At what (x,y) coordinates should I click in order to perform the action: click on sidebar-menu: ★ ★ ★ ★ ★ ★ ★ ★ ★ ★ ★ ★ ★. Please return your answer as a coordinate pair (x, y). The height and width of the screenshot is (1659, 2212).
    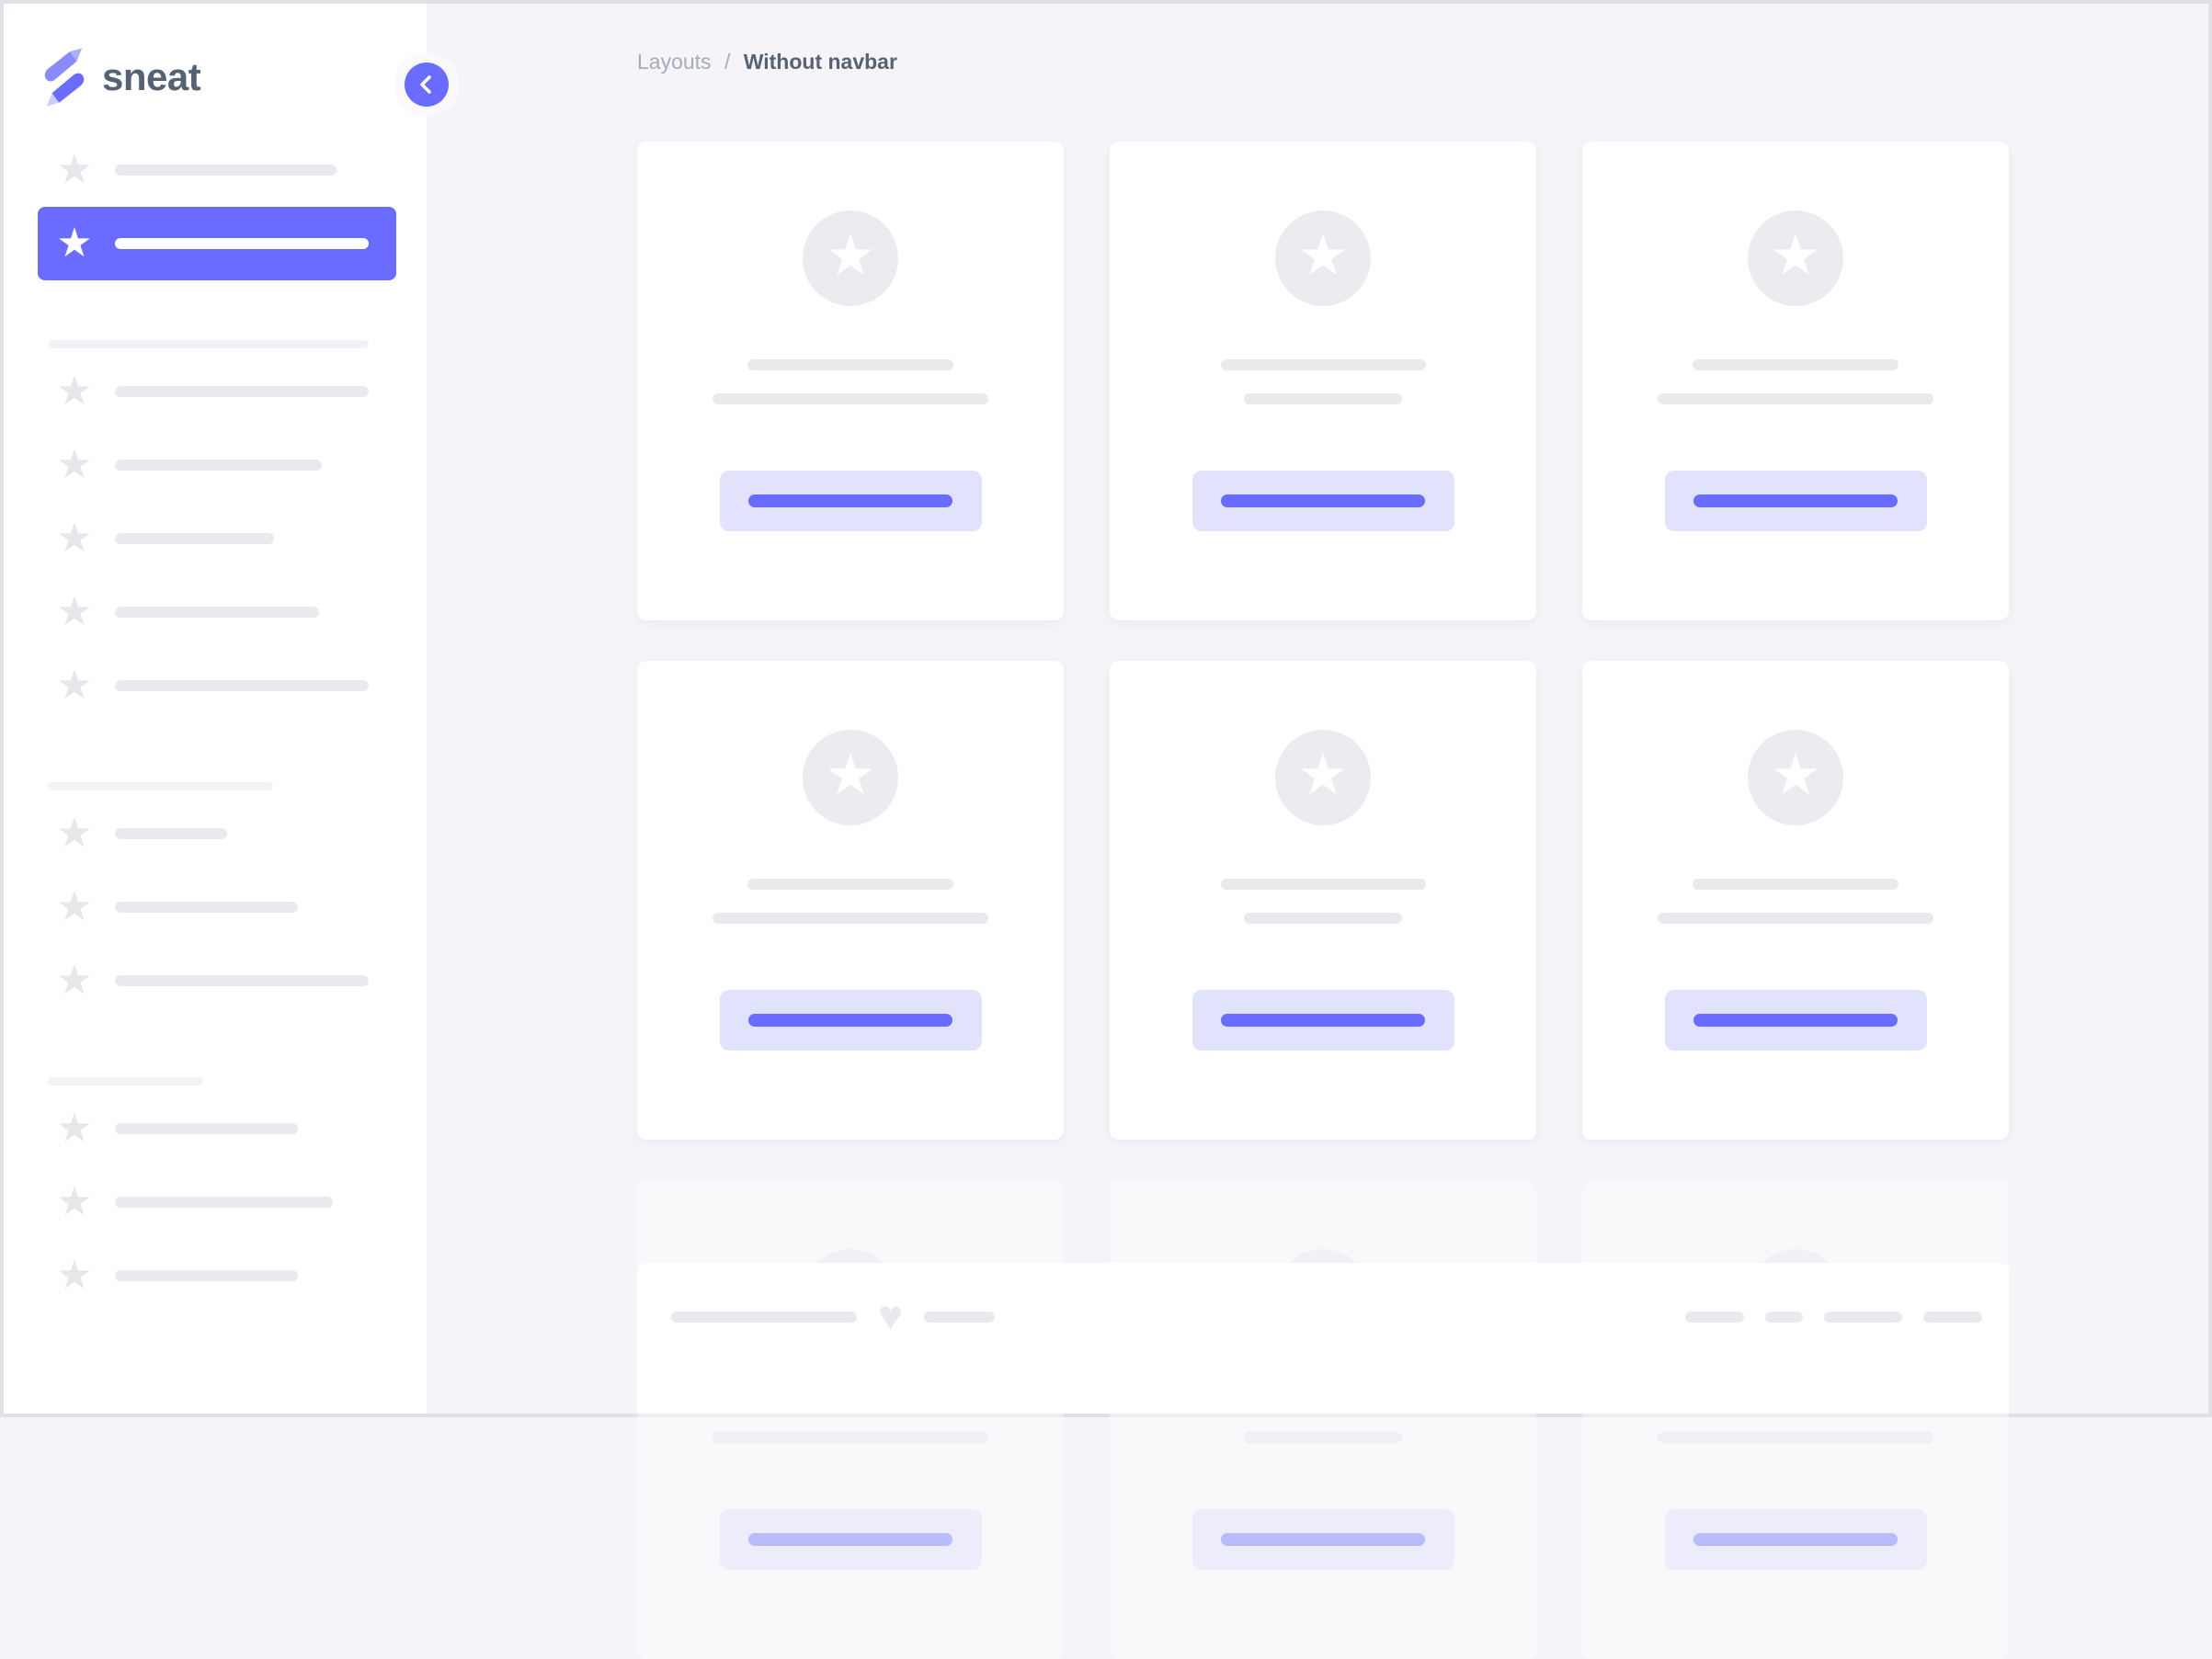
    Looking at the image, I should click on (215, 722).